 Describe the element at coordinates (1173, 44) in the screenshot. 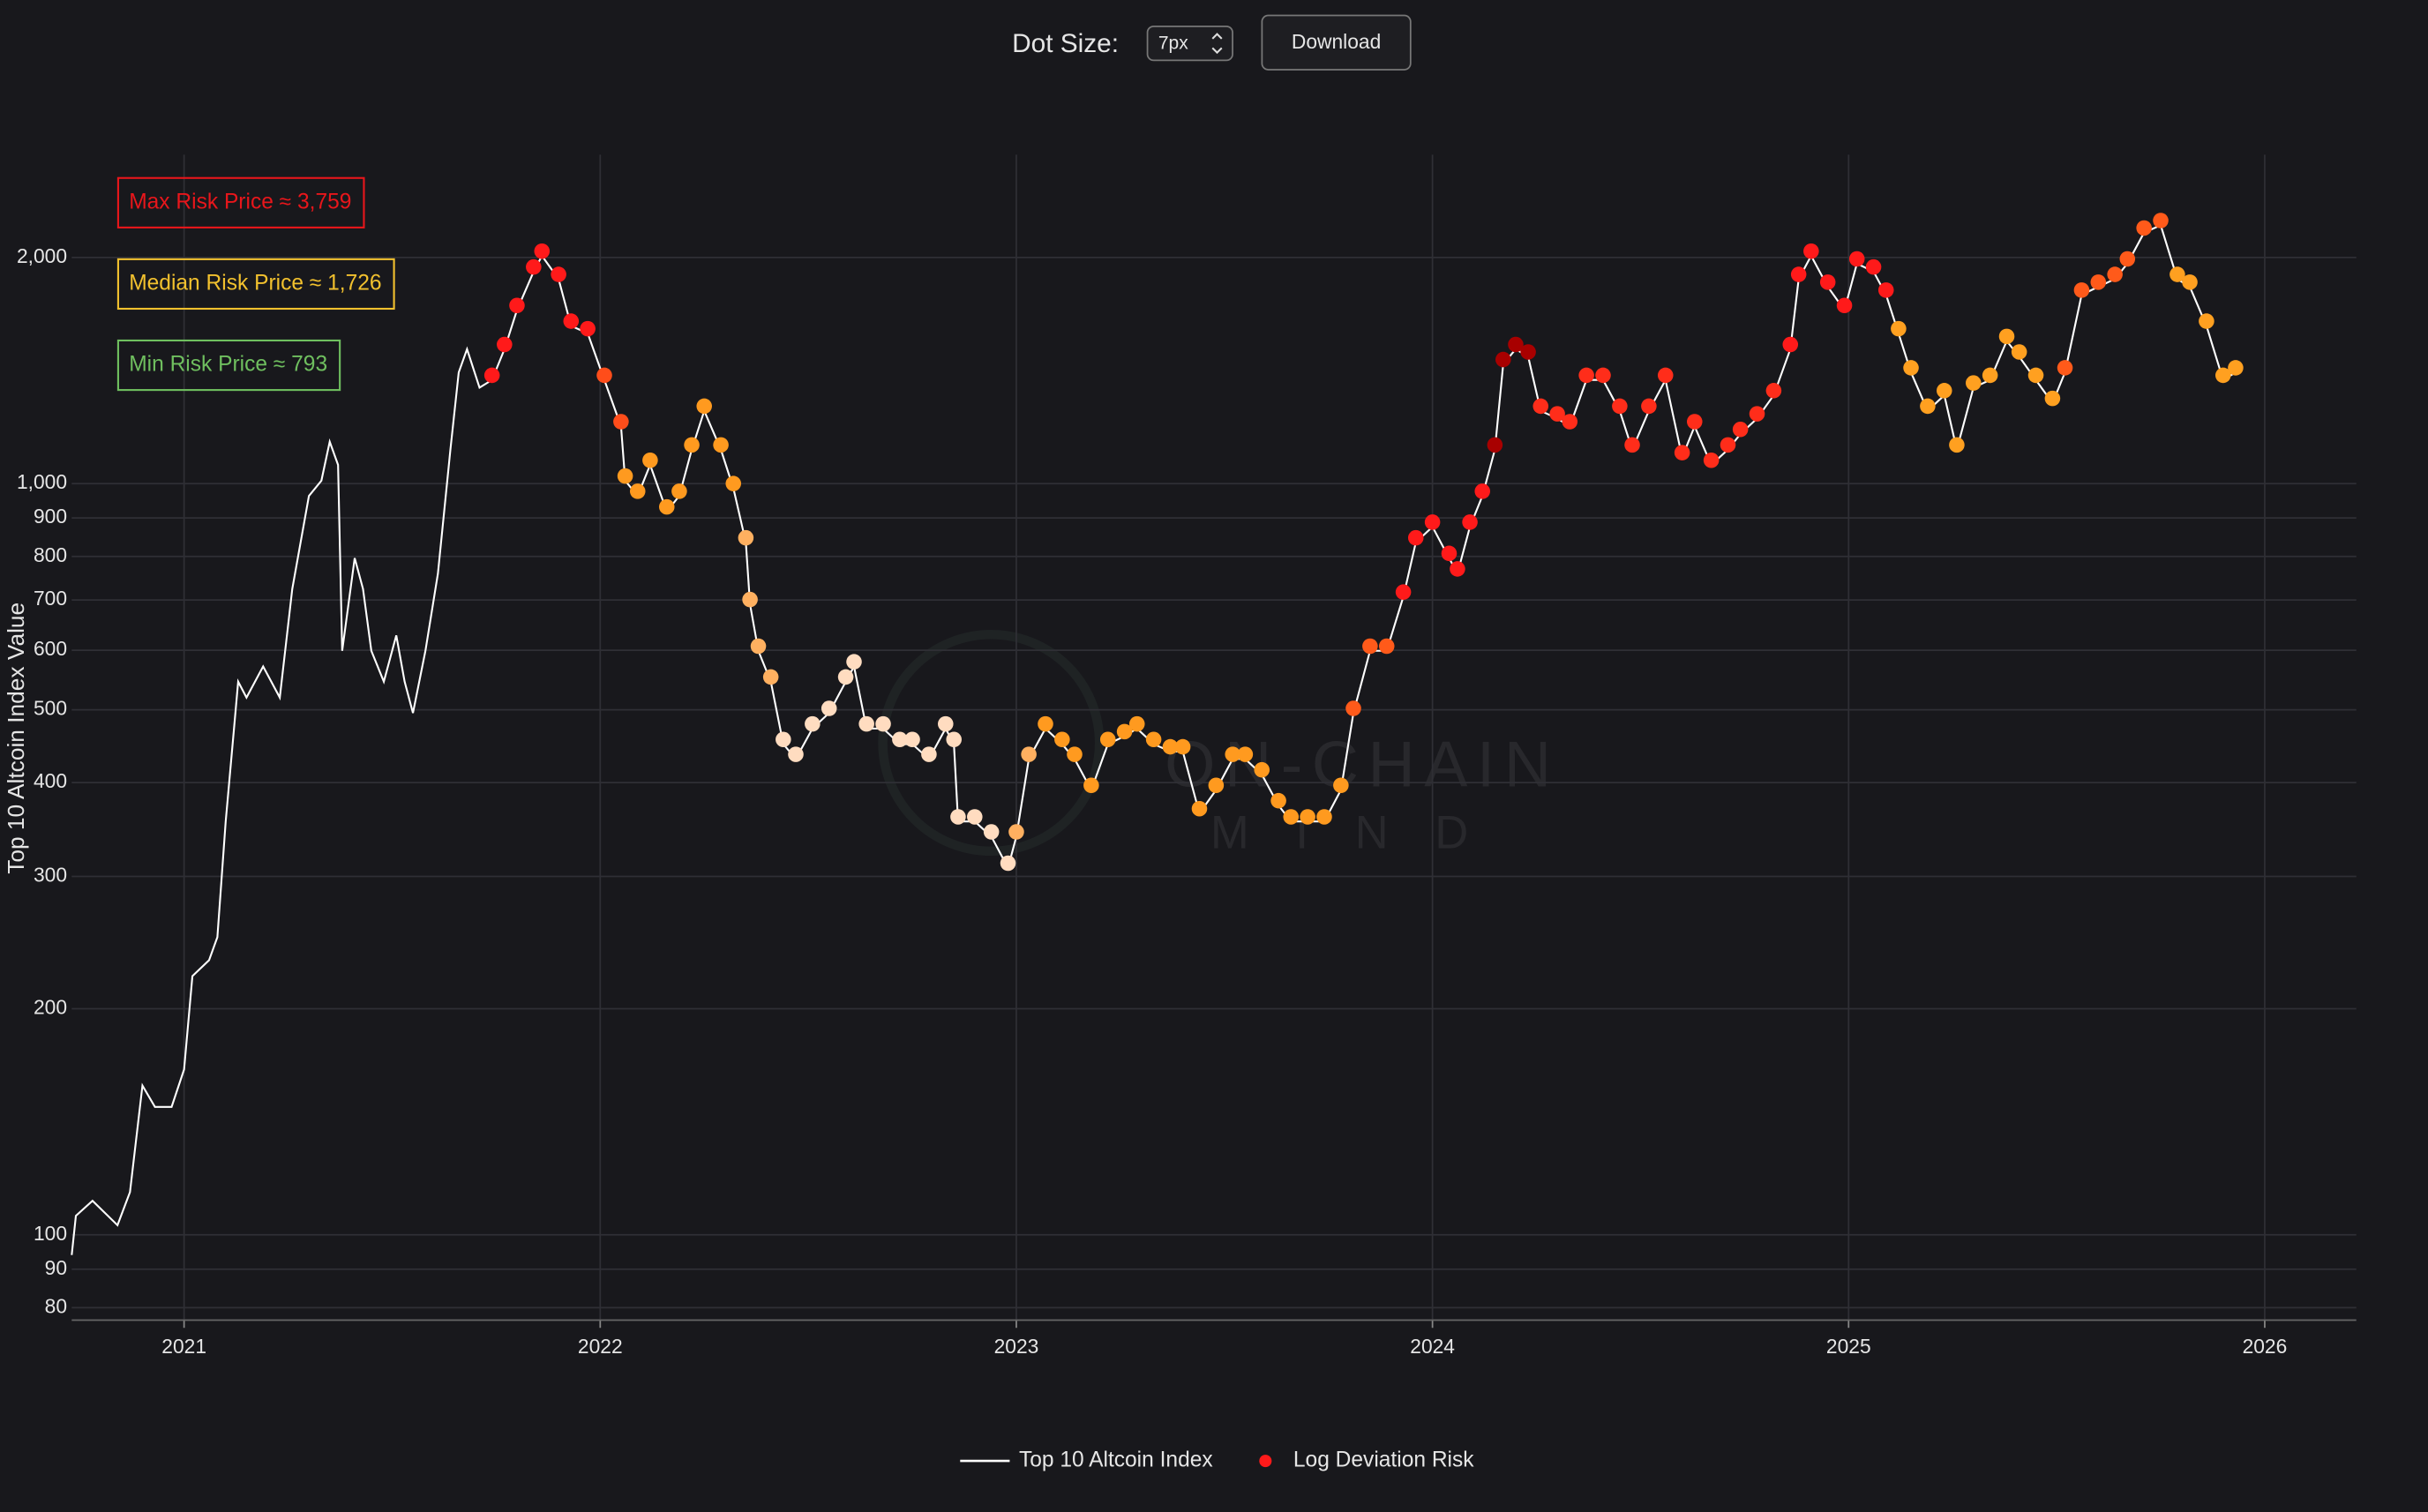

I see `select-value: 7px` at that location.